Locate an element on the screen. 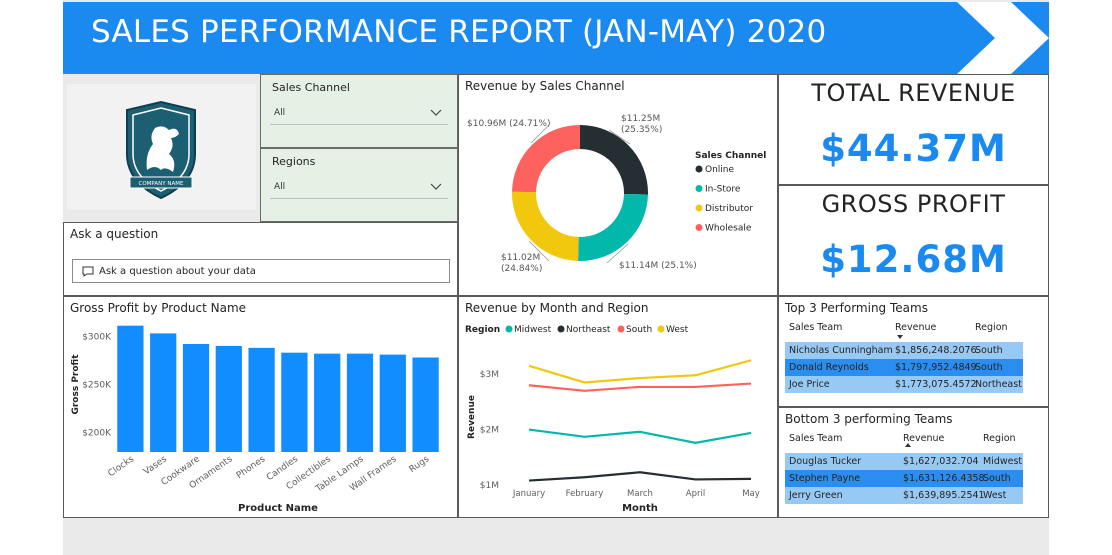 This screenshot has width=1112, height=555. logo-tile: COMPANY NAME is located at coordinates (161, 148).